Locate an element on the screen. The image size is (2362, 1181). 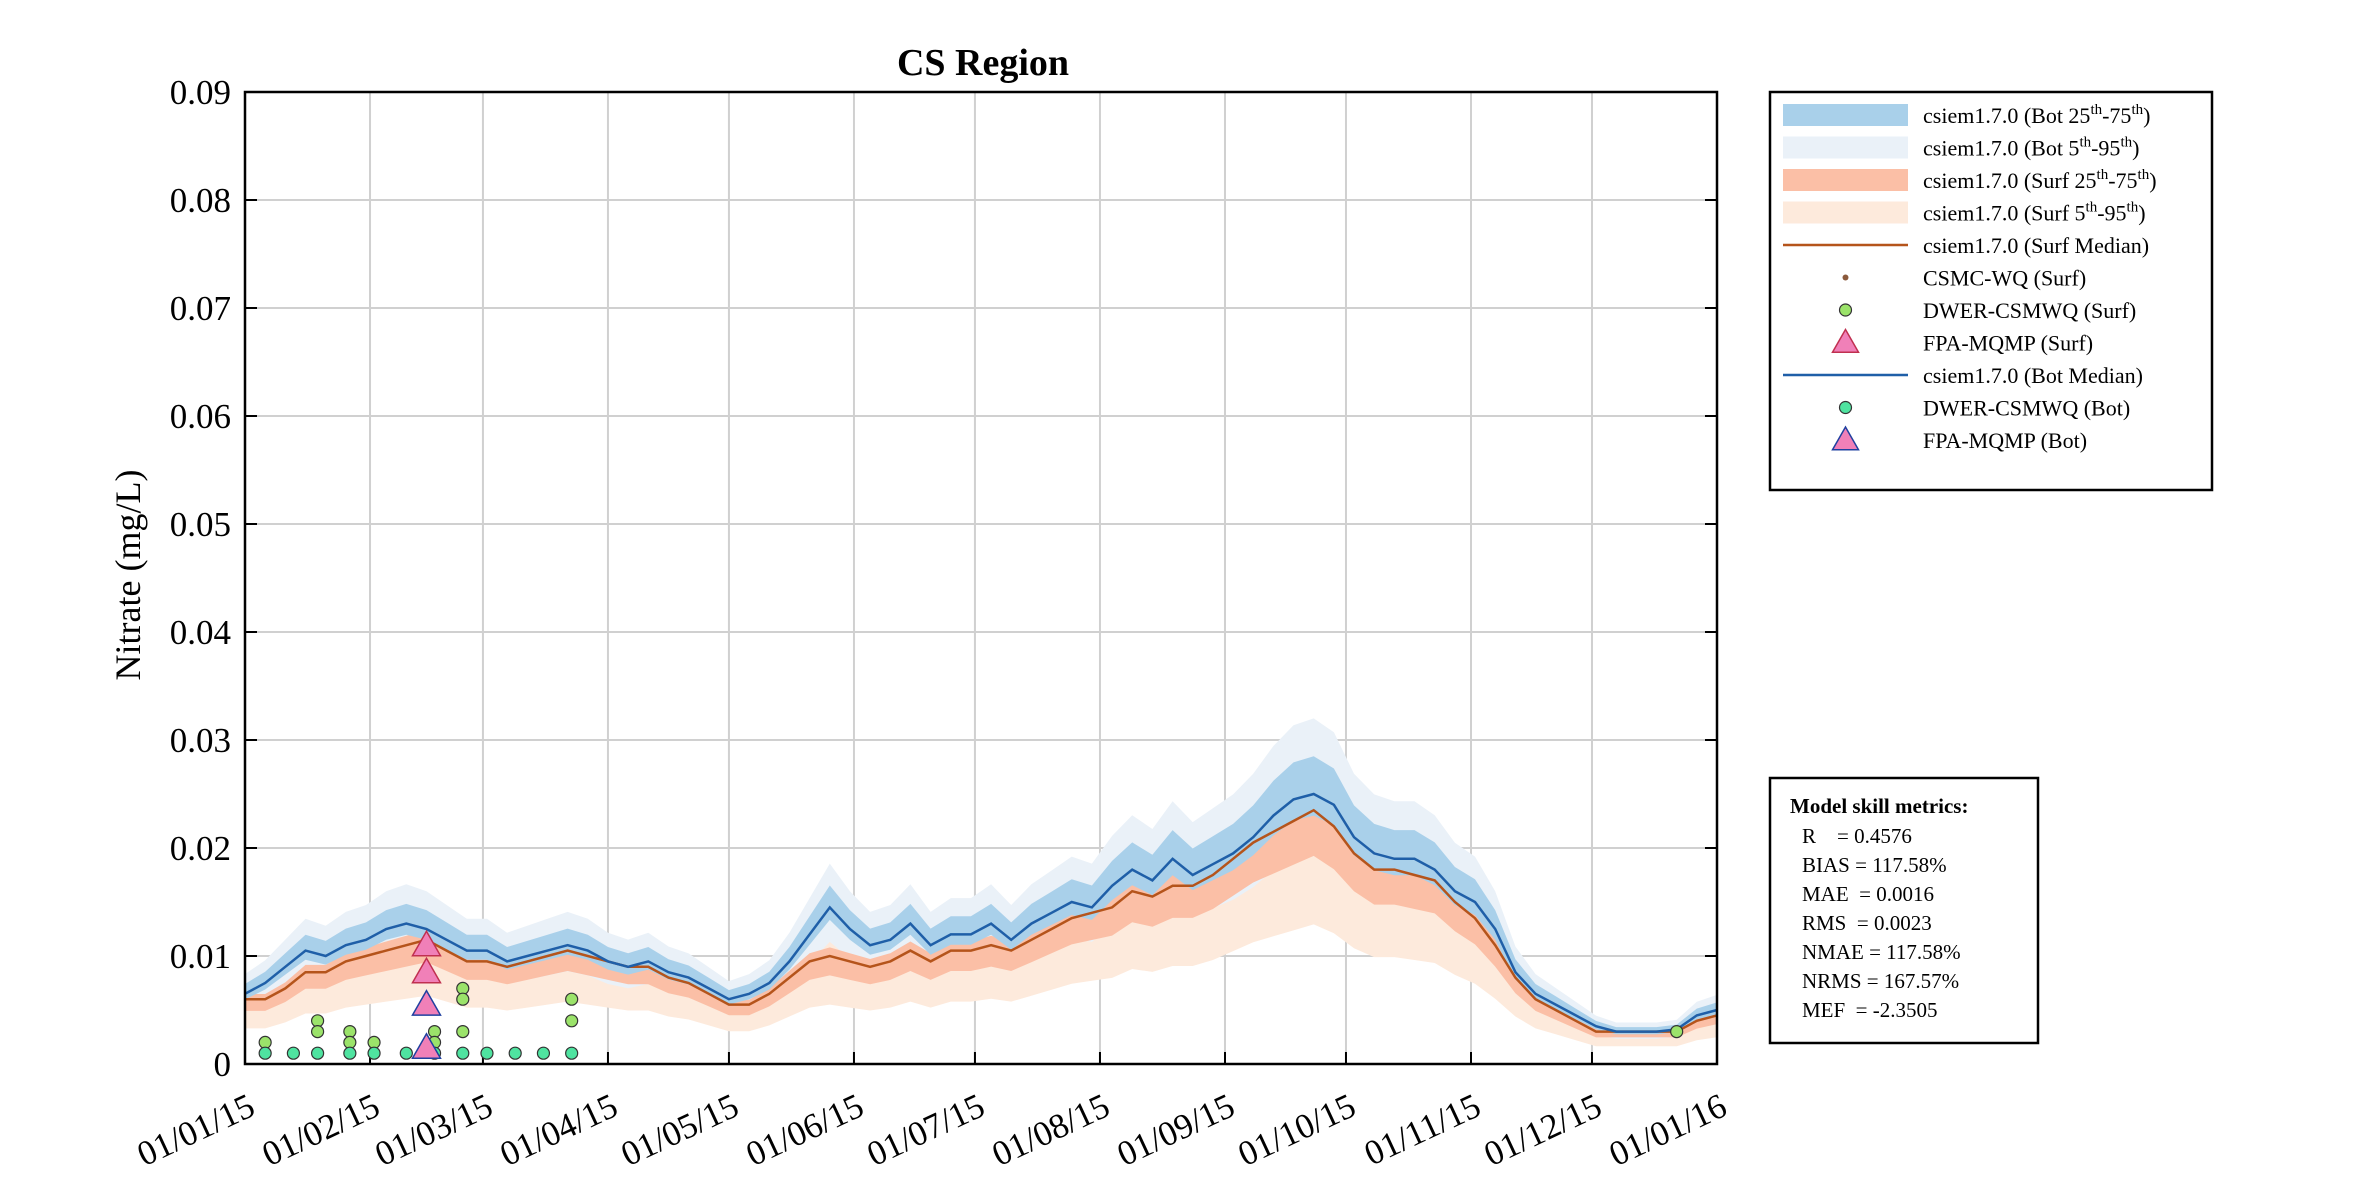
bot-median-line is located at coordinates (981, 912).